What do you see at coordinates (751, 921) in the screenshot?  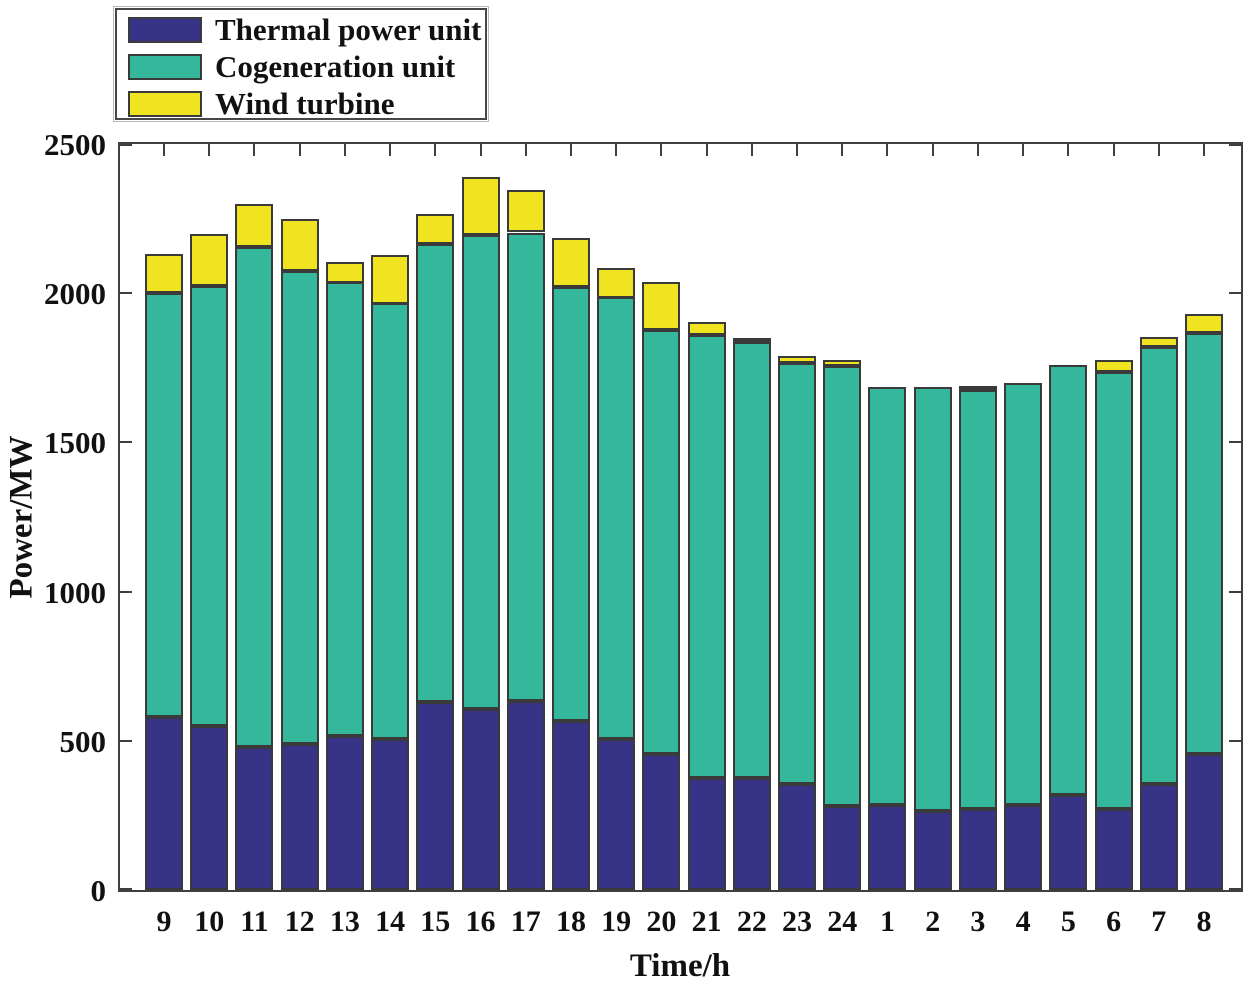 I see `x-tick-label: 22` at bounding box center [751, 921].